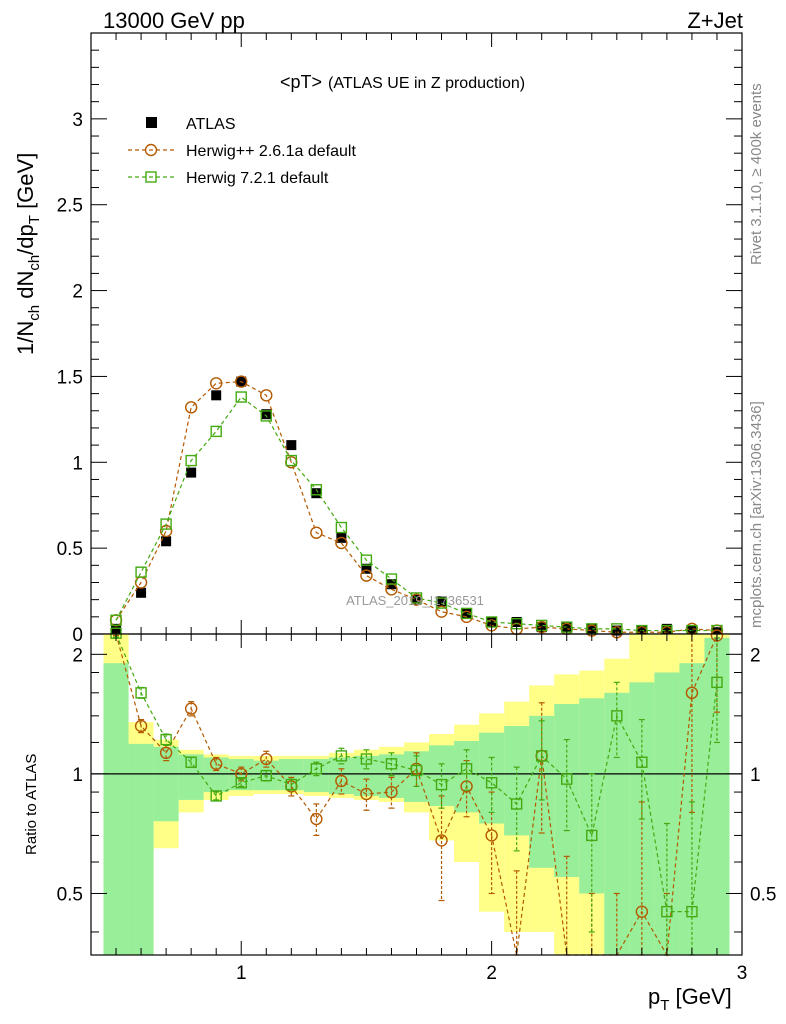 This screenshot has height=1024, width=786. I want to click on main-y-tick-label: 3, so click(77, 120).